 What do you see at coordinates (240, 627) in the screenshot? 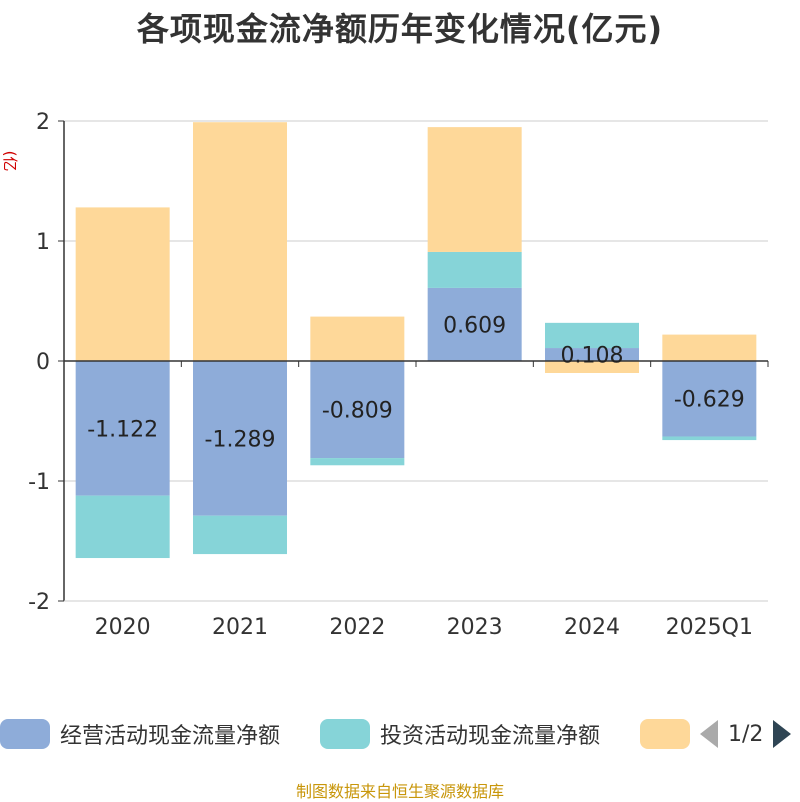
I see `x-tick-label: 2021` at bounding box center [240, 627].